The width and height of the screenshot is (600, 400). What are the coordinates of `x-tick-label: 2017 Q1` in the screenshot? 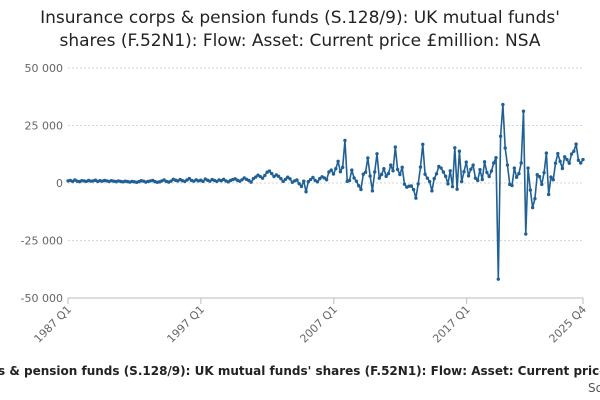 It's located at (451, 324).